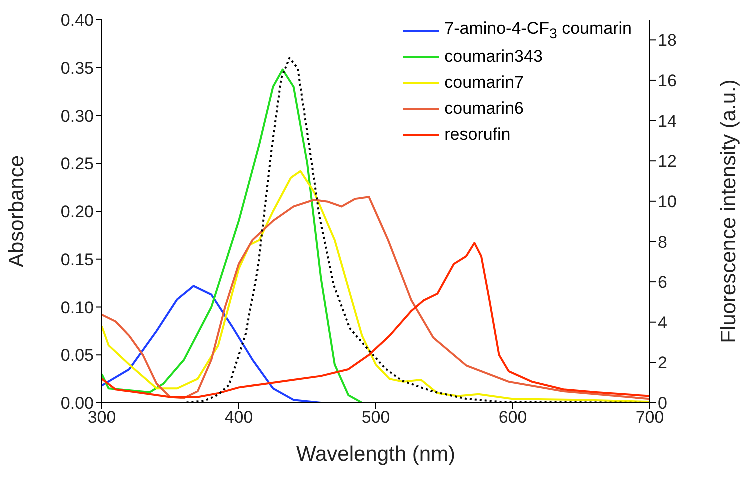 The height and width of the screenshot is (479, 750). I want to click on legend-label: coumarin6, so click(484, 109).